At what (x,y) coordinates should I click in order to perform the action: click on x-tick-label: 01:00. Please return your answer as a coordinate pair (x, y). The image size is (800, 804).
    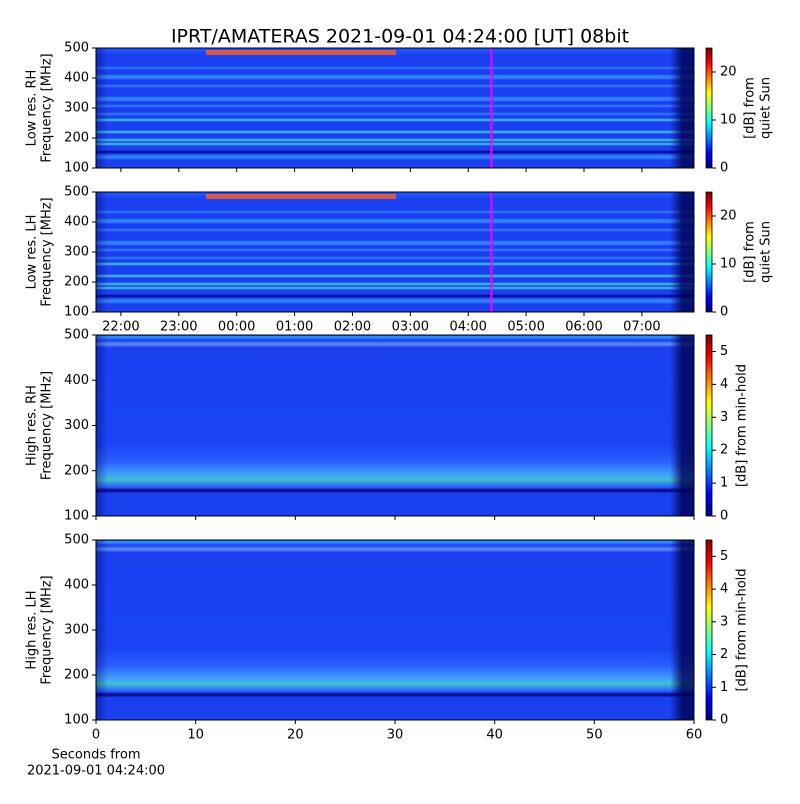
    Looking at the image, I should click on (294, 327).